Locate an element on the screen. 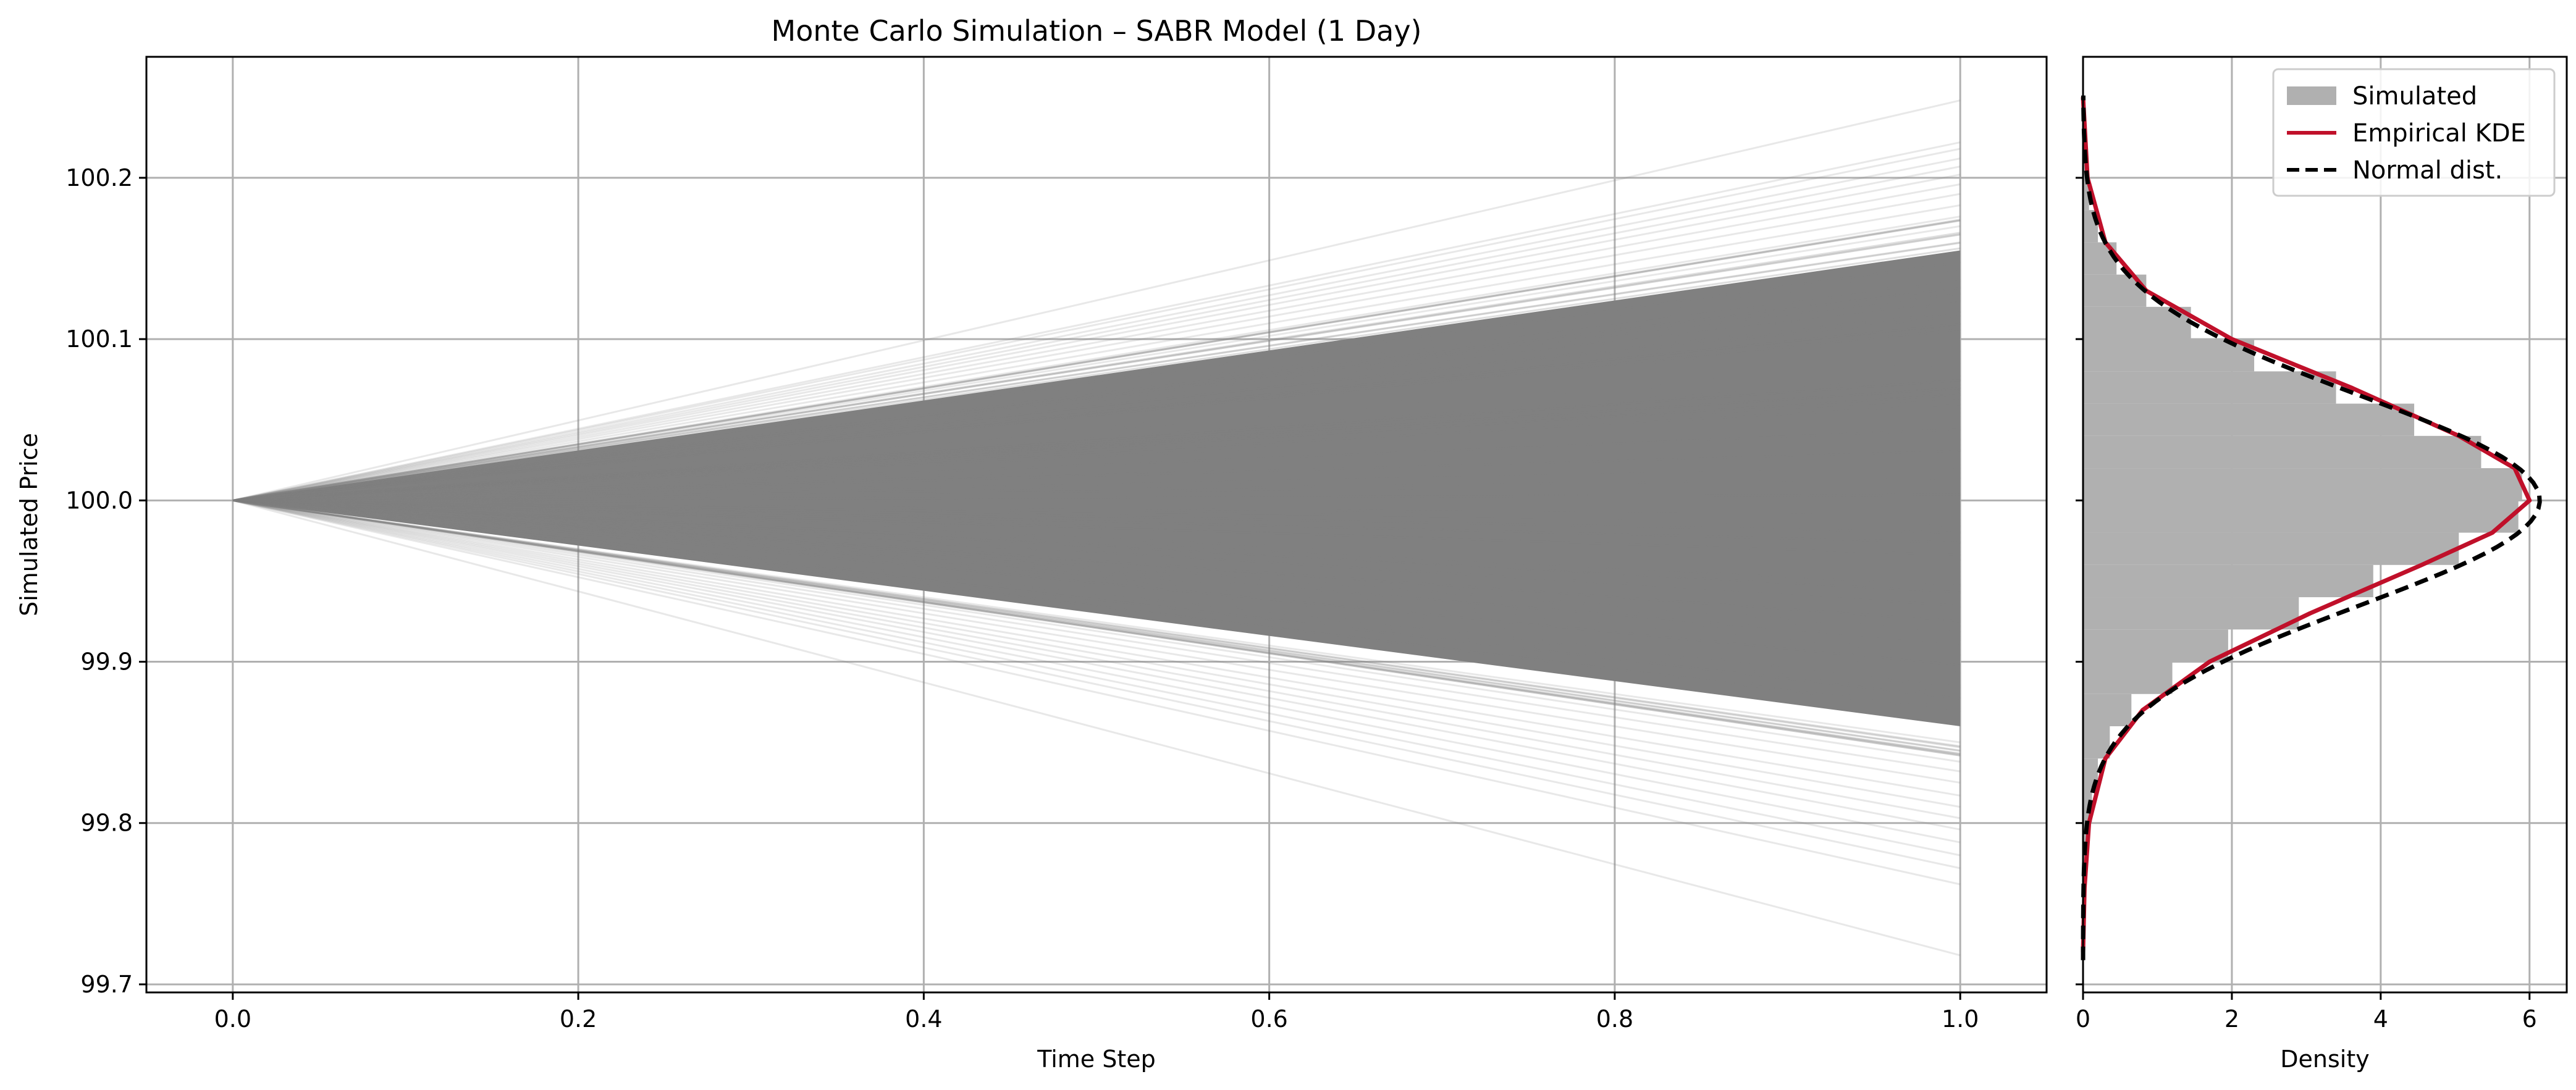 Image resolution: width=2576 pixels, height=1090 pixels. y-tick-label: 99.7 is located at coordinates (106, 985).